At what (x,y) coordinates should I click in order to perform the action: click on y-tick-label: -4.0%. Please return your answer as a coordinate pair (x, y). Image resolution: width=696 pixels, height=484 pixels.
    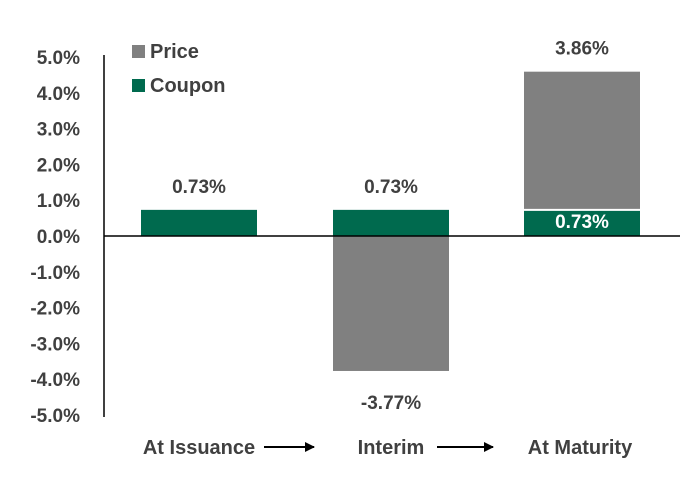
    Looking at the image, I should click on (55, 380).